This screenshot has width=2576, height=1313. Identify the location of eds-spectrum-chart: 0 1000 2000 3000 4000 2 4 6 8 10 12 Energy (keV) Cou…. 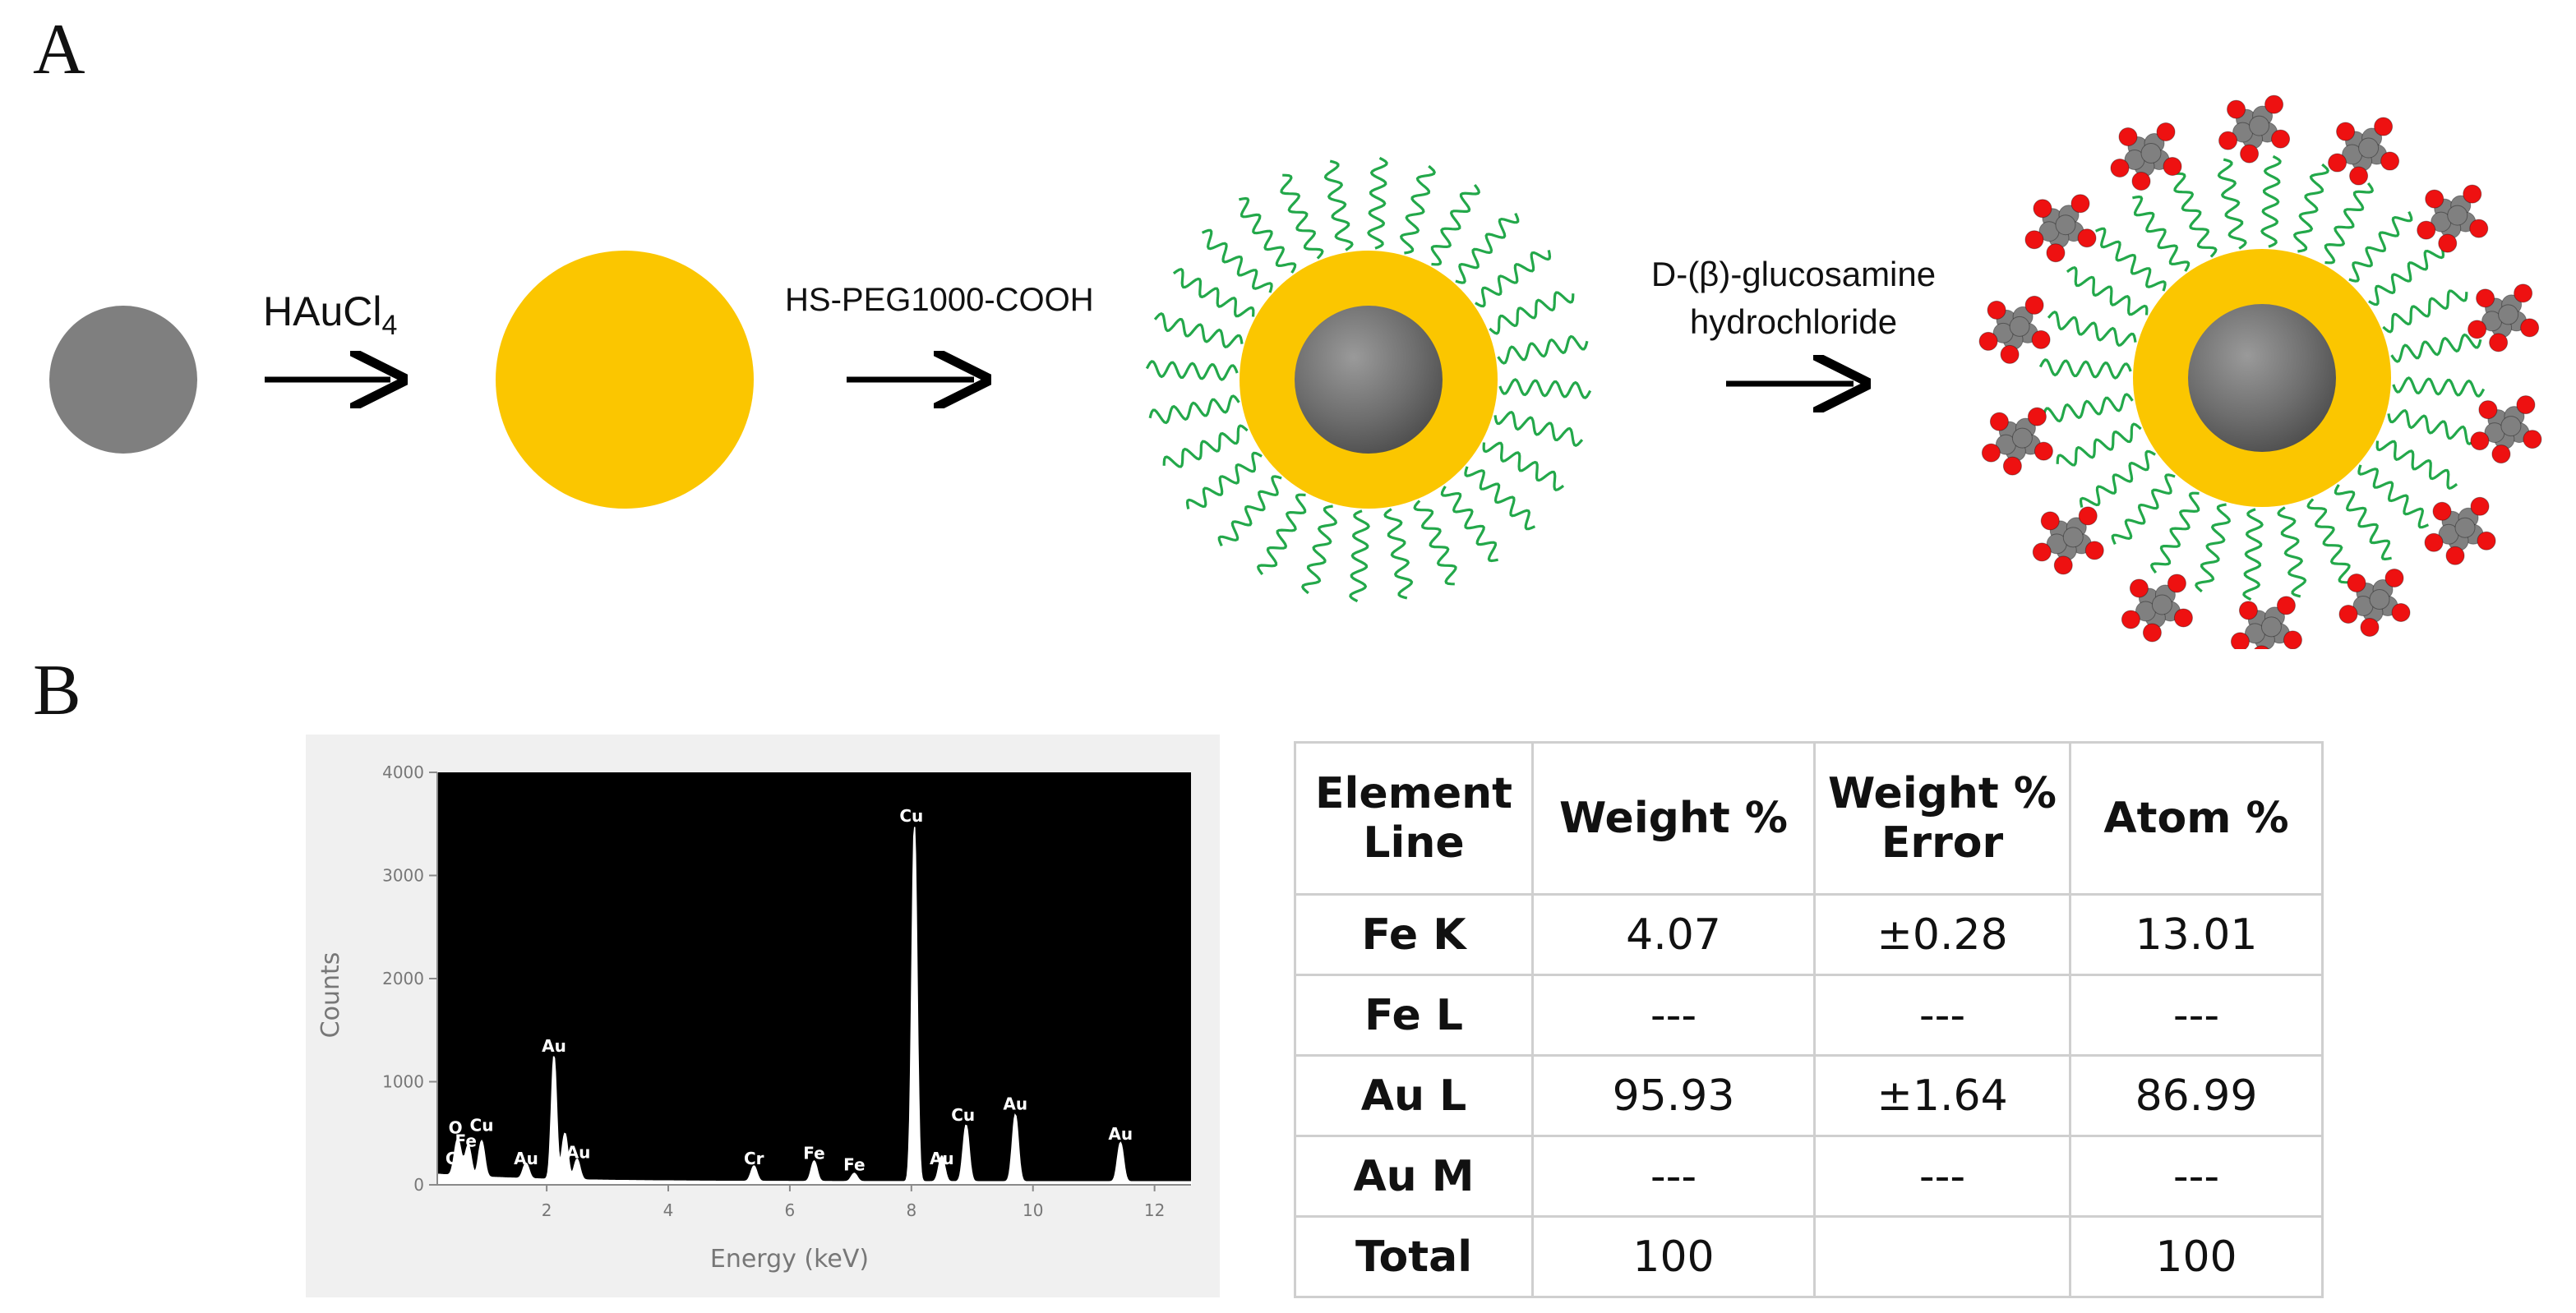
(754, 1018).